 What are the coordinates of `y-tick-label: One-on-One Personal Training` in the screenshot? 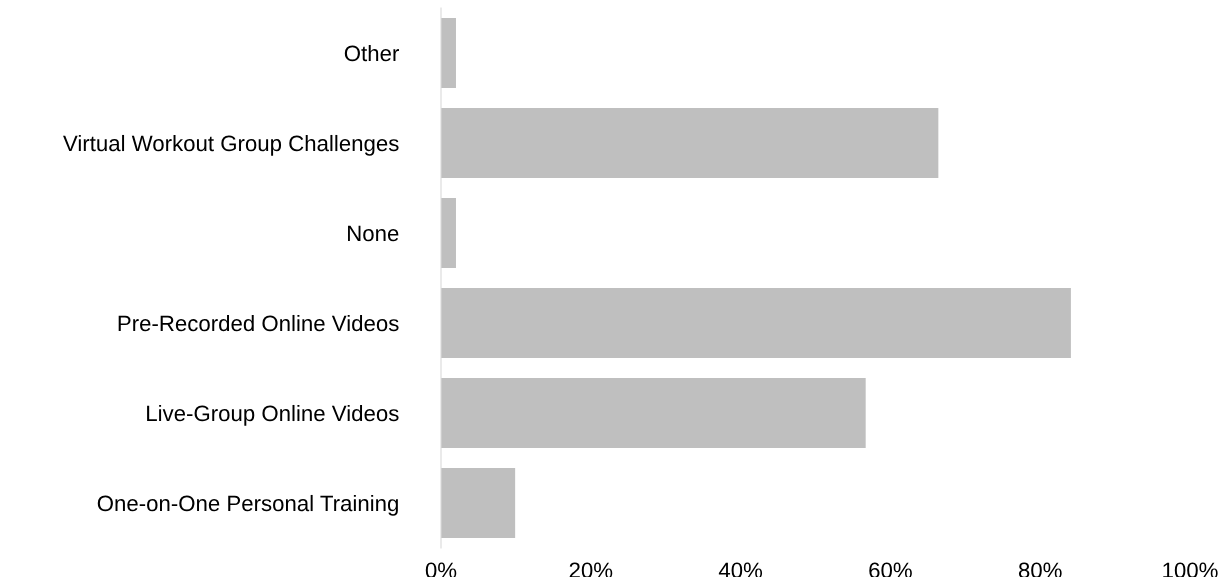 It's located at (247, 505).